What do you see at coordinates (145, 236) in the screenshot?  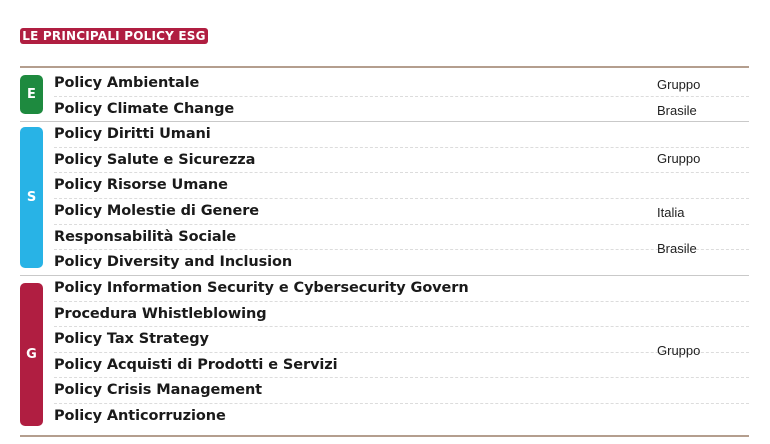 I see `policy-label: Responsabilità Sociale` at bounding box center [145, 236].